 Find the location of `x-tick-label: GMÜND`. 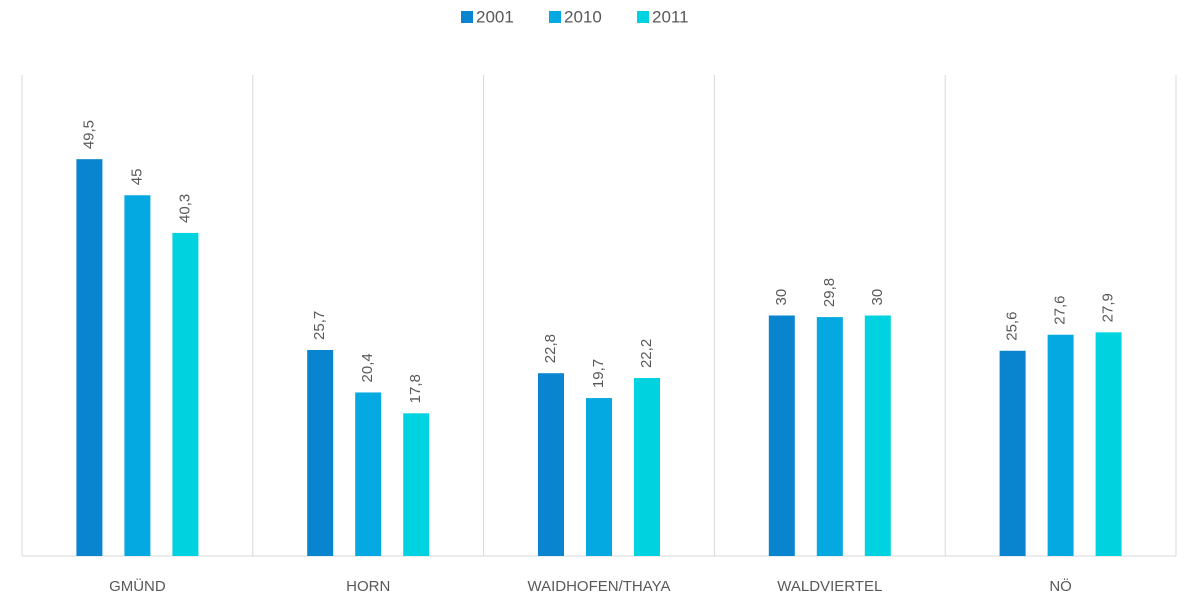

x-tick-label: GMÜND is located at coordinates (137, 586).